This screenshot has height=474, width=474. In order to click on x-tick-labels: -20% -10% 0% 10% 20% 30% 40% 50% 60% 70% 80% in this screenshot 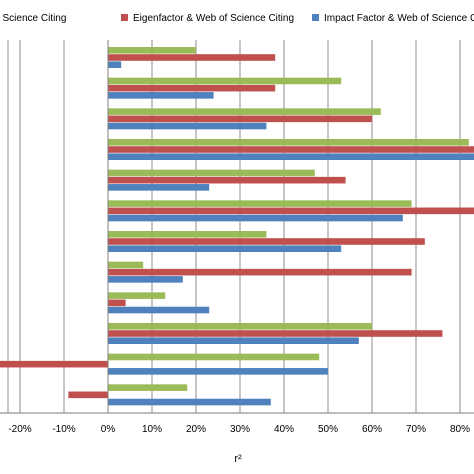, I will do `click(239, 429)`.